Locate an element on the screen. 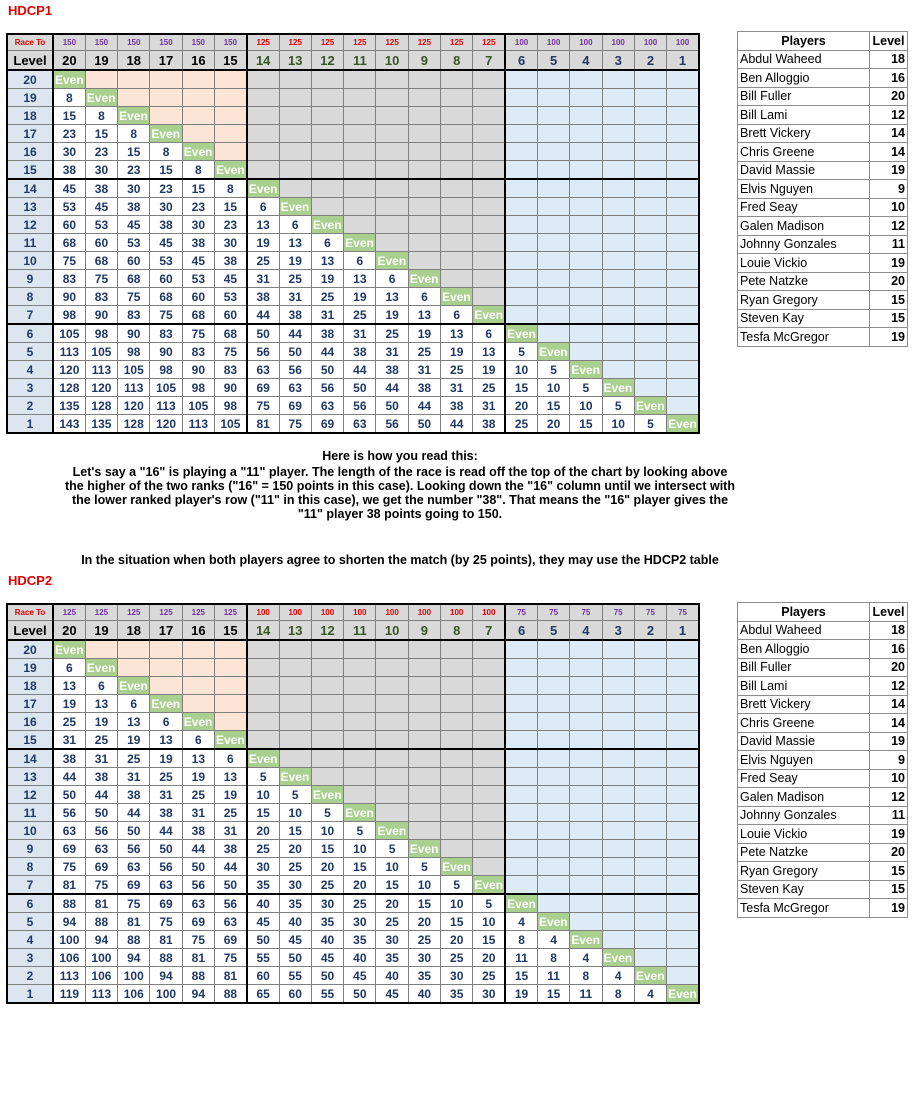 This screenshot has height=1103, width=914. spot-cell: 50 is located at coordinates (230, 885).